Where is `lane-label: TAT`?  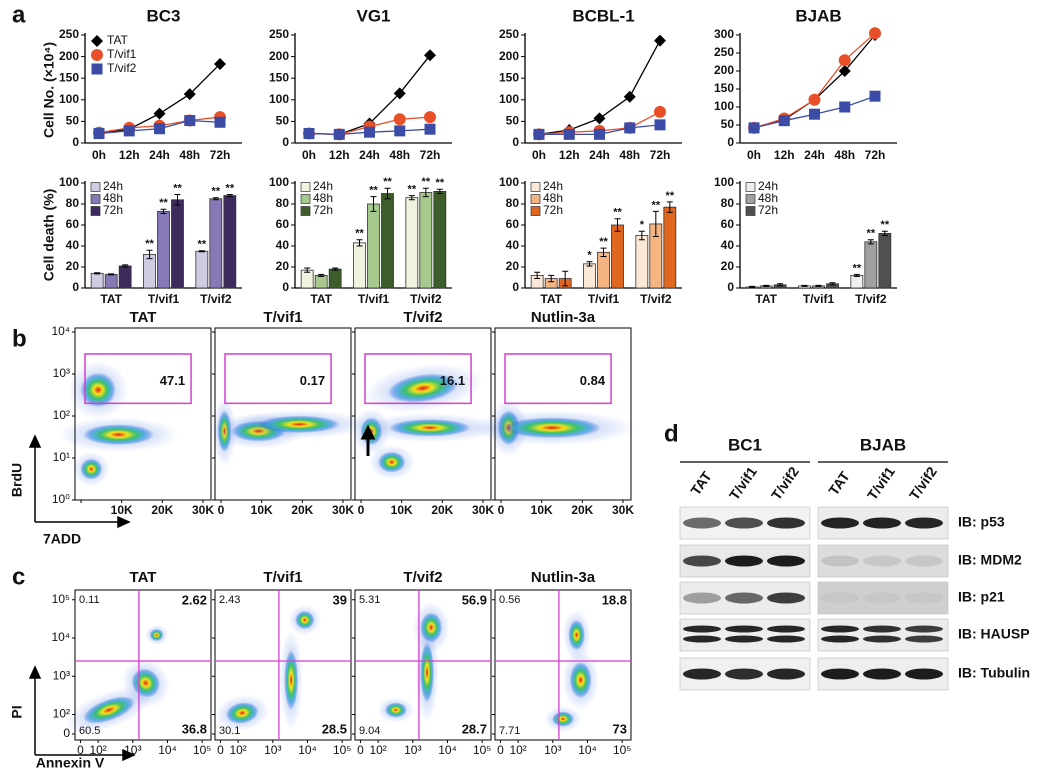 lane-label: TAT is located at coordinates (701, 483).